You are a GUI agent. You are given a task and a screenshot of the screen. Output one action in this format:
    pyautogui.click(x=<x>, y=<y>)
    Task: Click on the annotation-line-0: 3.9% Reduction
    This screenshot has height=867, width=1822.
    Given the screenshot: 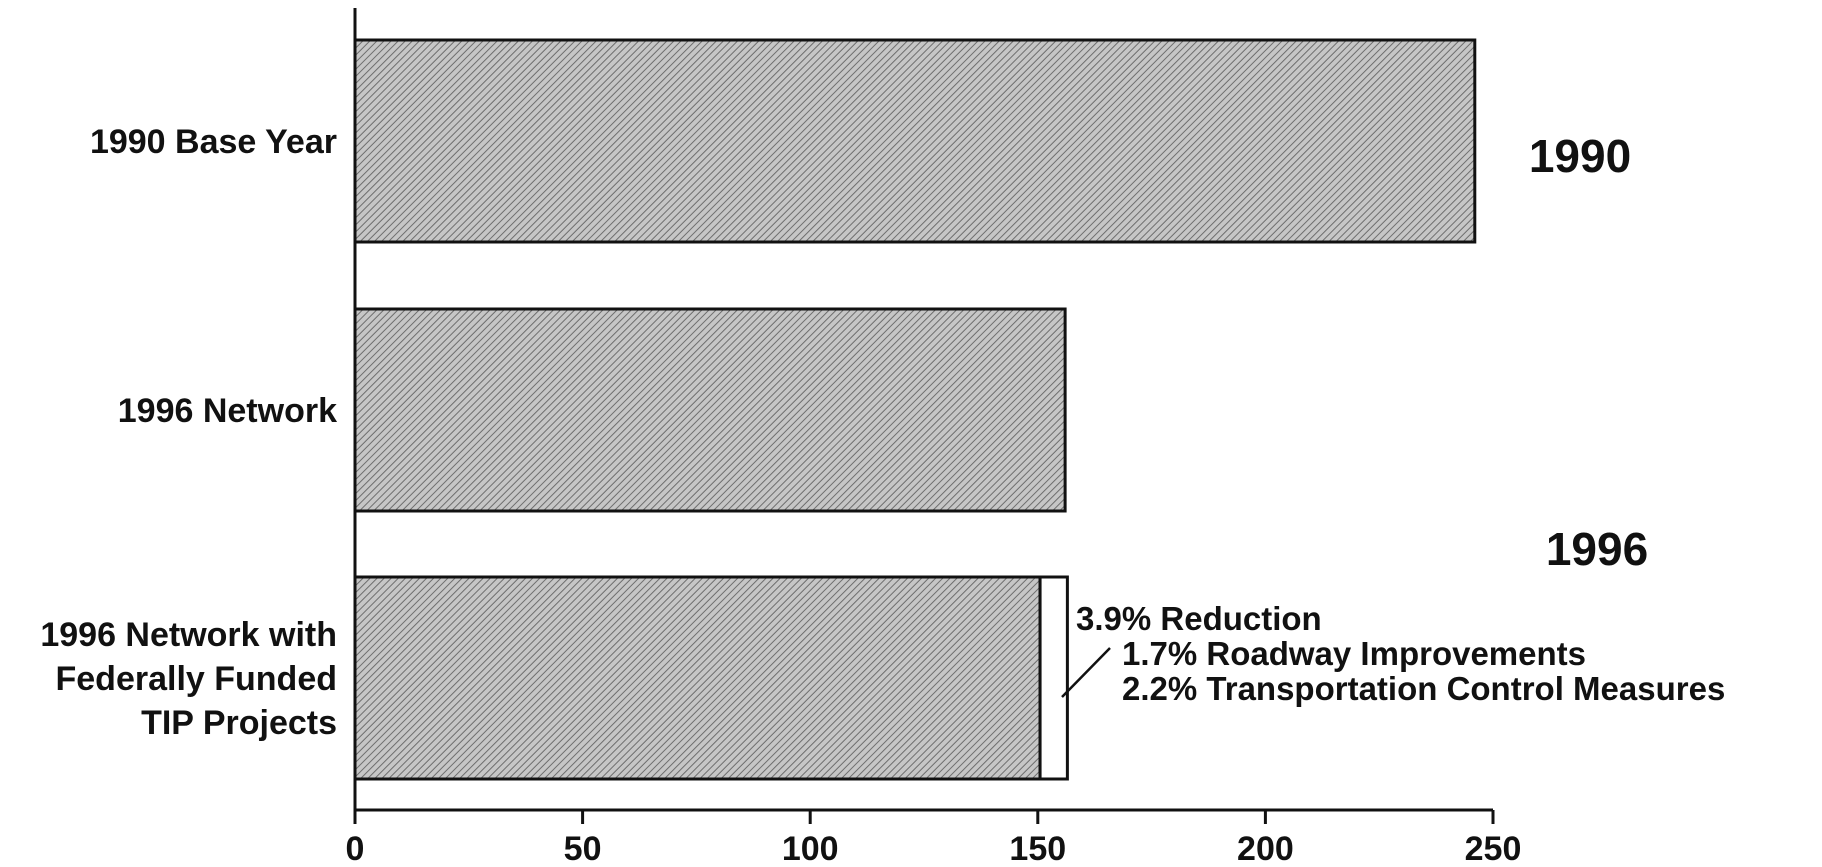 What is the action you would take?
    pyautogui.click(x=1199, y=618)
    